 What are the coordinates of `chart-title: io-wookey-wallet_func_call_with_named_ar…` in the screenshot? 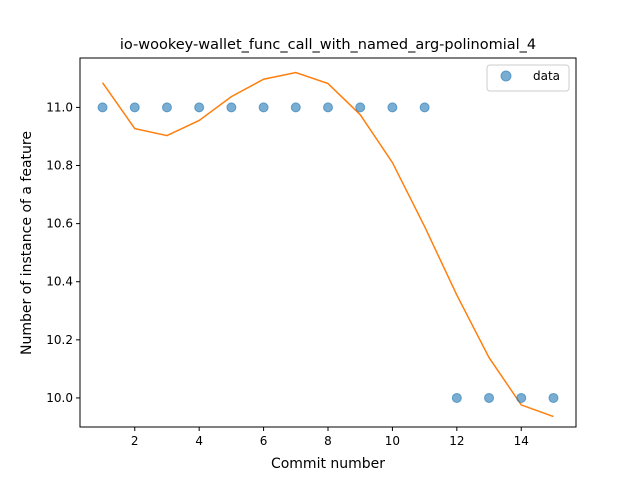 It's located at (328, 45).